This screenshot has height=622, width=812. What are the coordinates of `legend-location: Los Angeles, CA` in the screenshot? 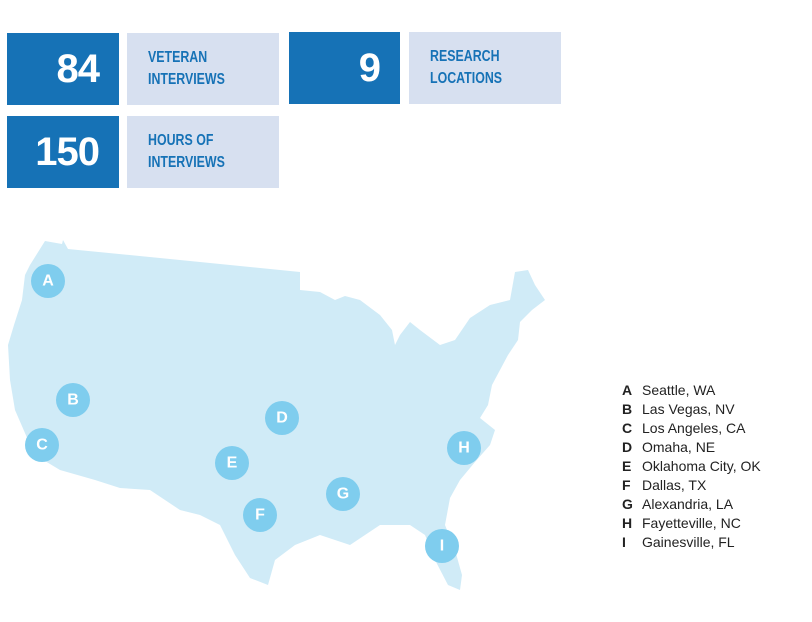 It's located at (694, 428).